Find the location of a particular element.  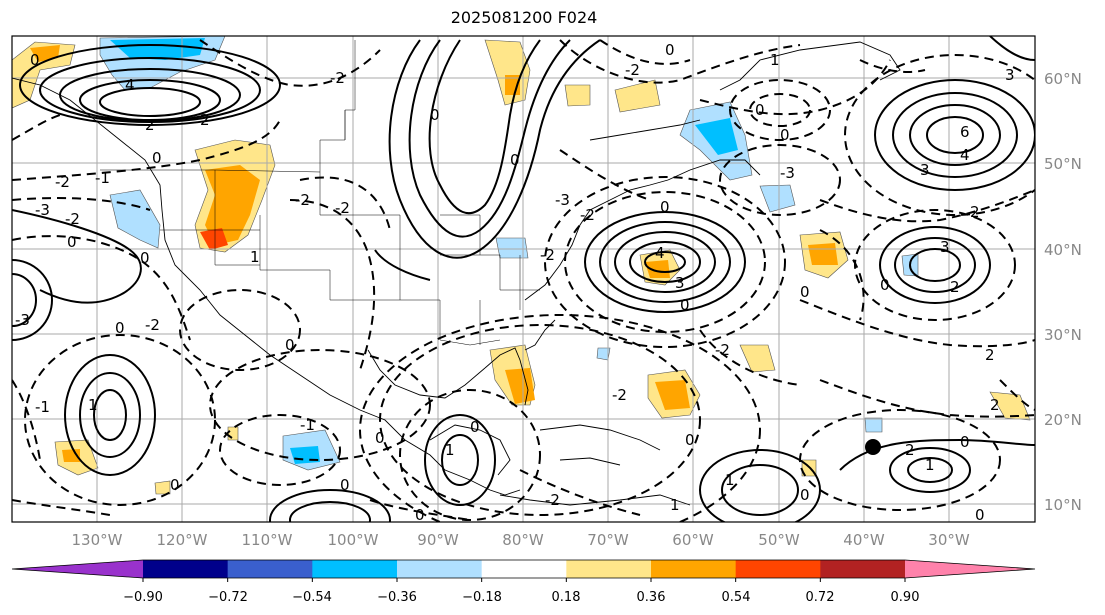

colorbar-tick: 0.90 is located at coordinates (905, 597).